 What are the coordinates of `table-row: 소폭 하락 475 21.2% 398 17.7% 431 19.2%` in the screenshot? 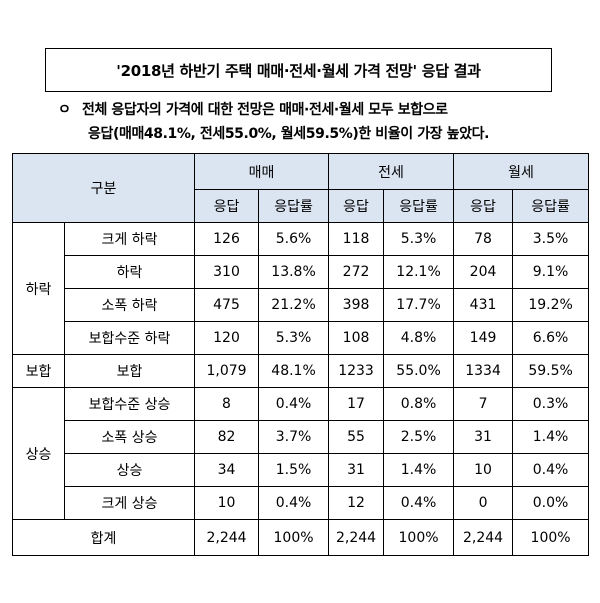 It's located at (301, 305).